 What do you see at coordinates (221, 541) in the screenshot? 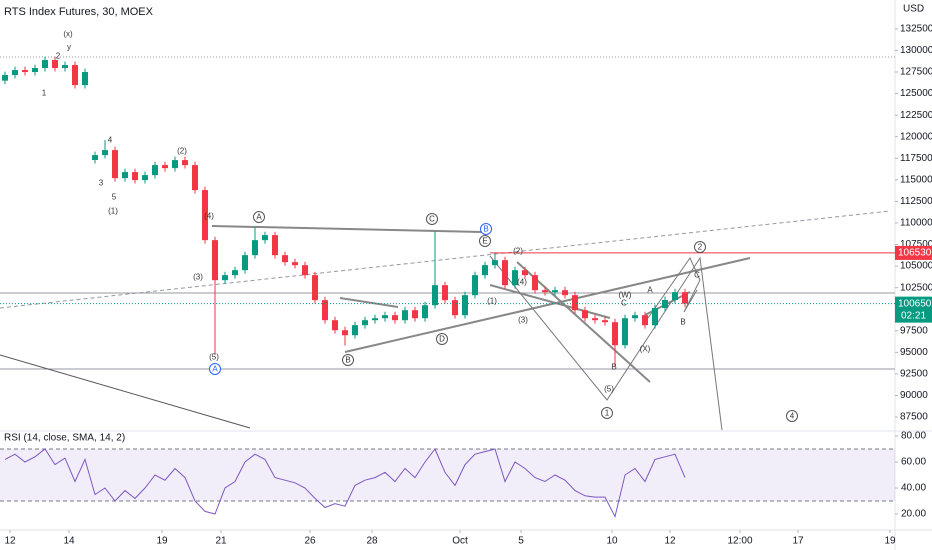
I see `x-tick-label: 21` at bounding box center [221, 541].